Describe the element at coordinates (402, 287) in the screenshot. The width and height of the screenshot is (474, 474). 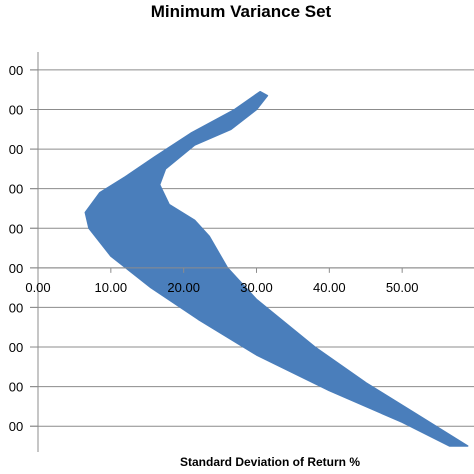
I see `x-tick-label: 50.00` at that location.